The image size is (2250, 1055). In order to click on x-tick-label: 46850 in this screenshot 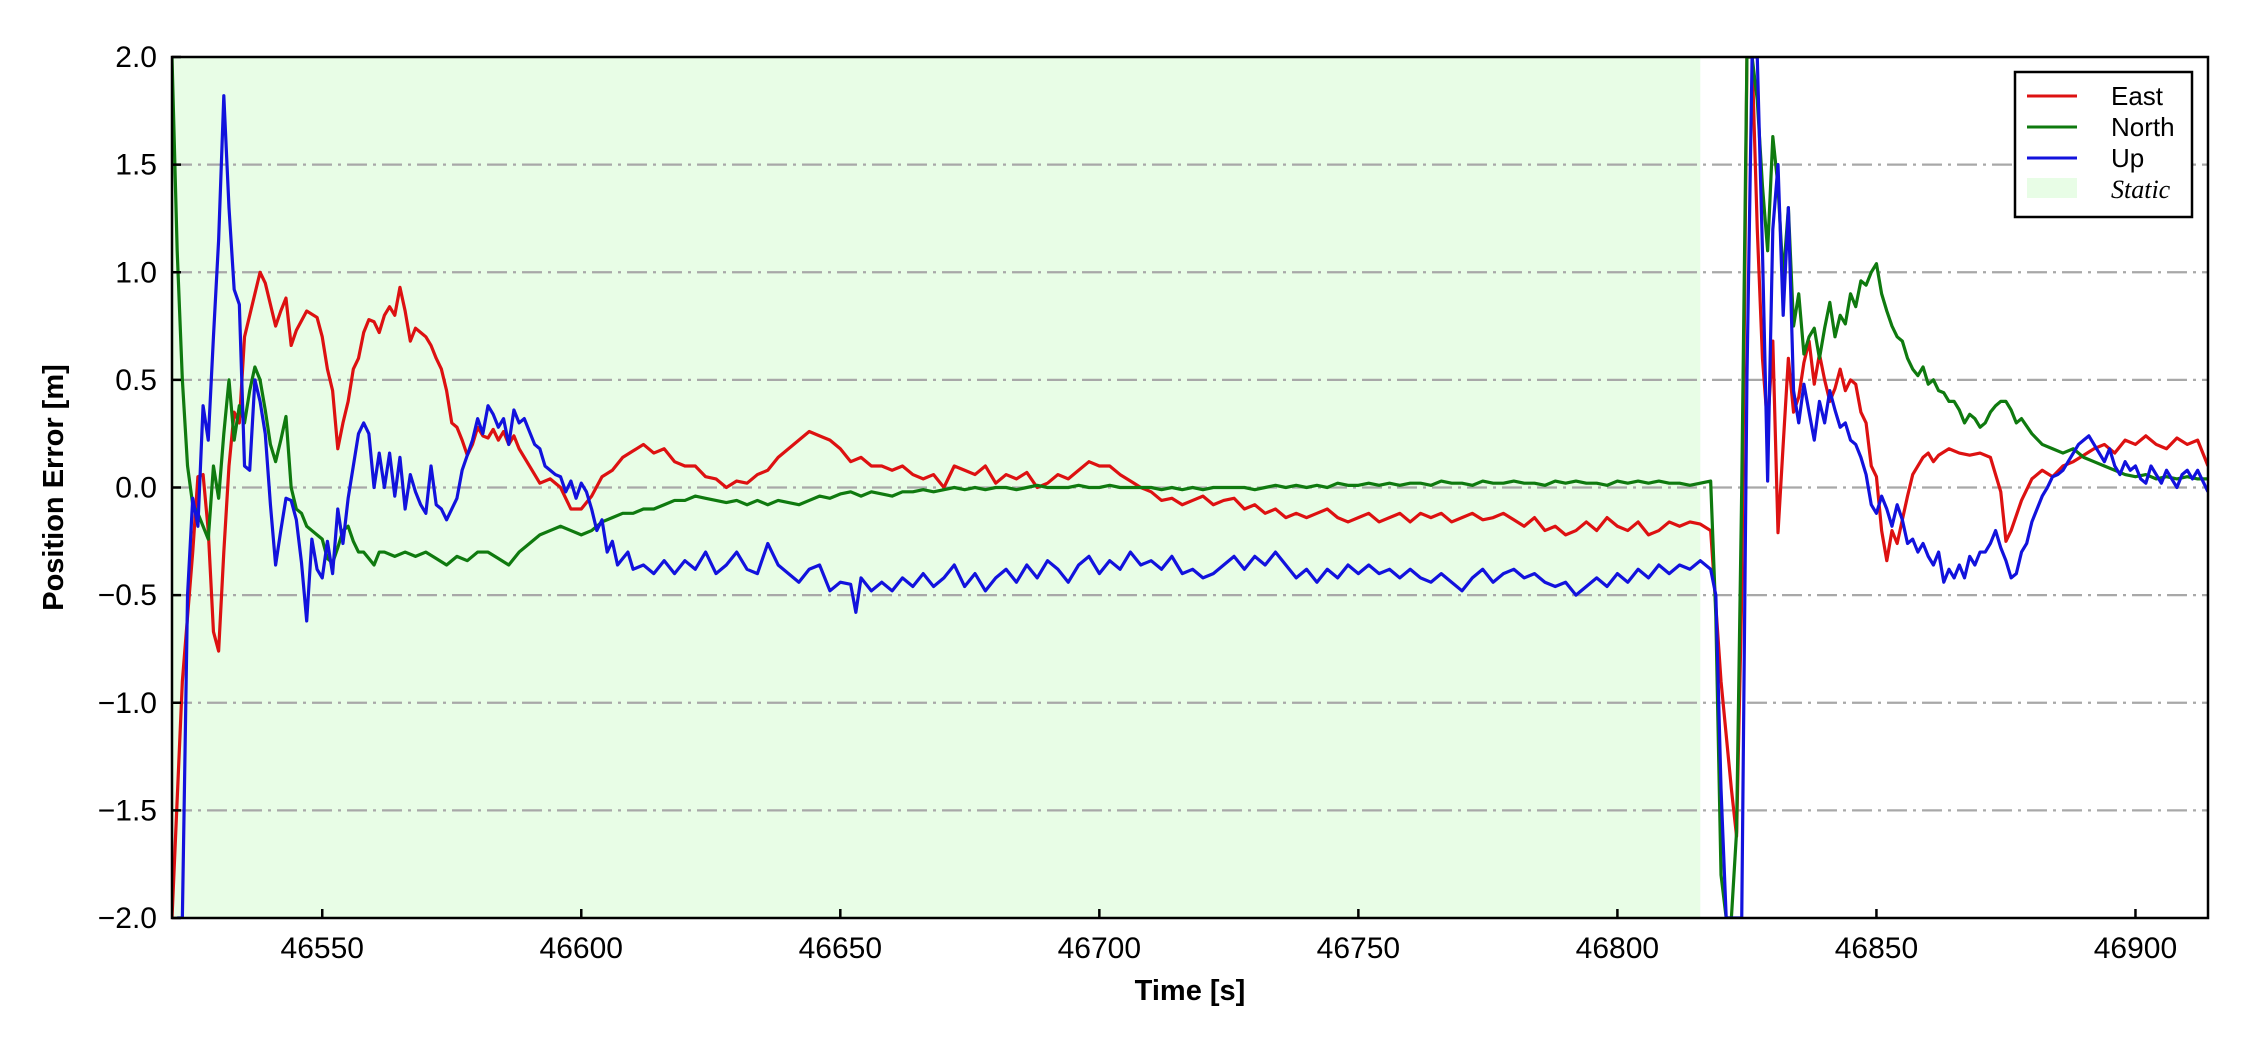, I will do `click(1876, 948)`.